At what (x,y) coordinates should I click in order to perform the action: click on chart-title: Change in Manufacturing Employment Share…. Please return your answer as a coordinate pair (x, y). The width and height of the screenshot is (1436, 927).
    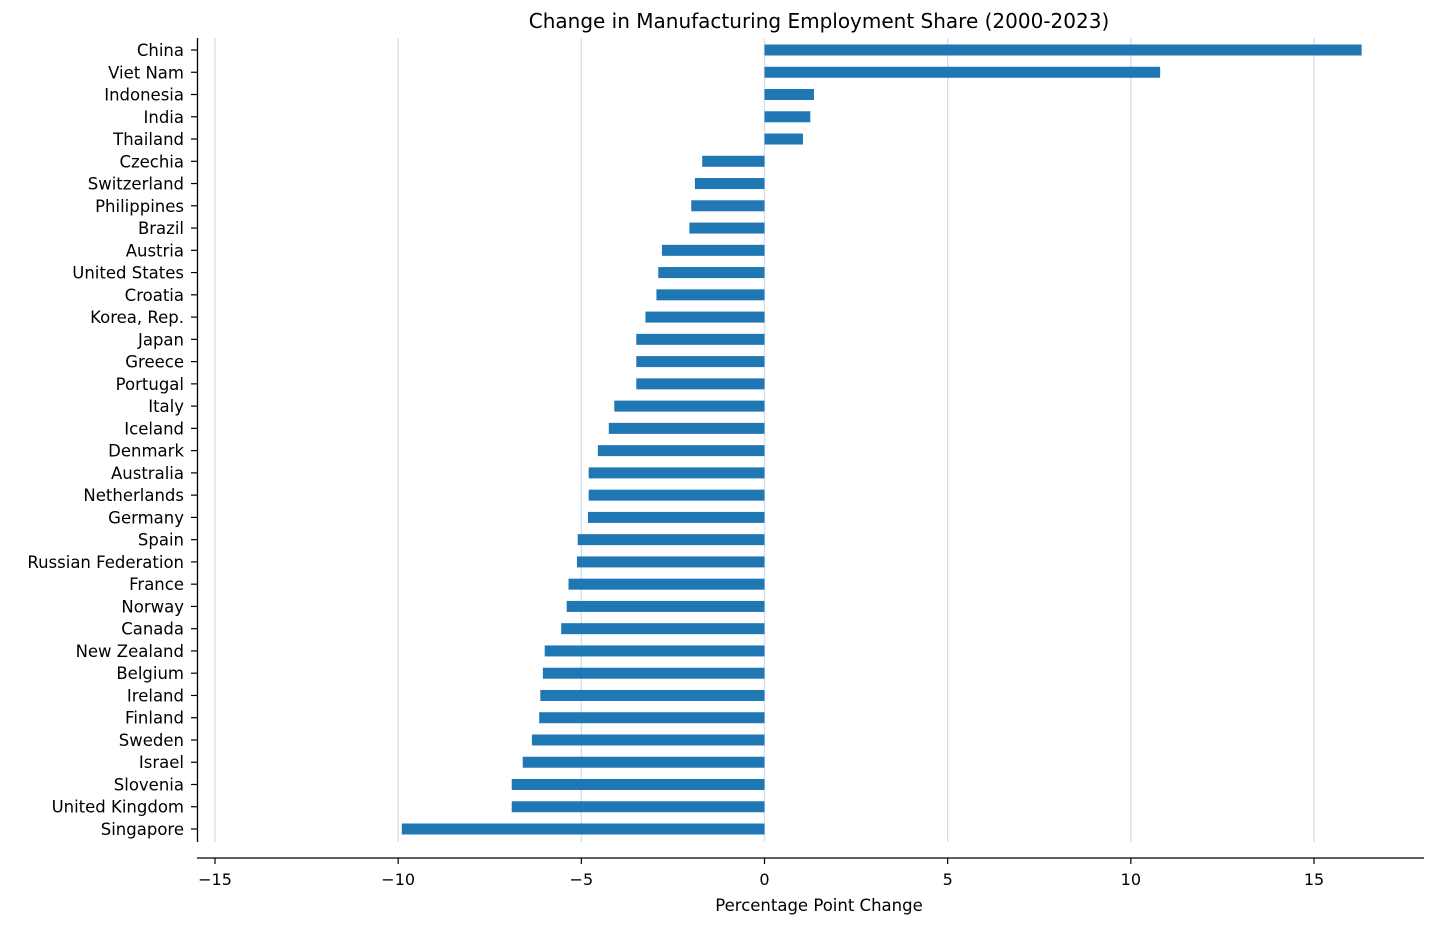
    Looking at the image, I should click on (819, 21).